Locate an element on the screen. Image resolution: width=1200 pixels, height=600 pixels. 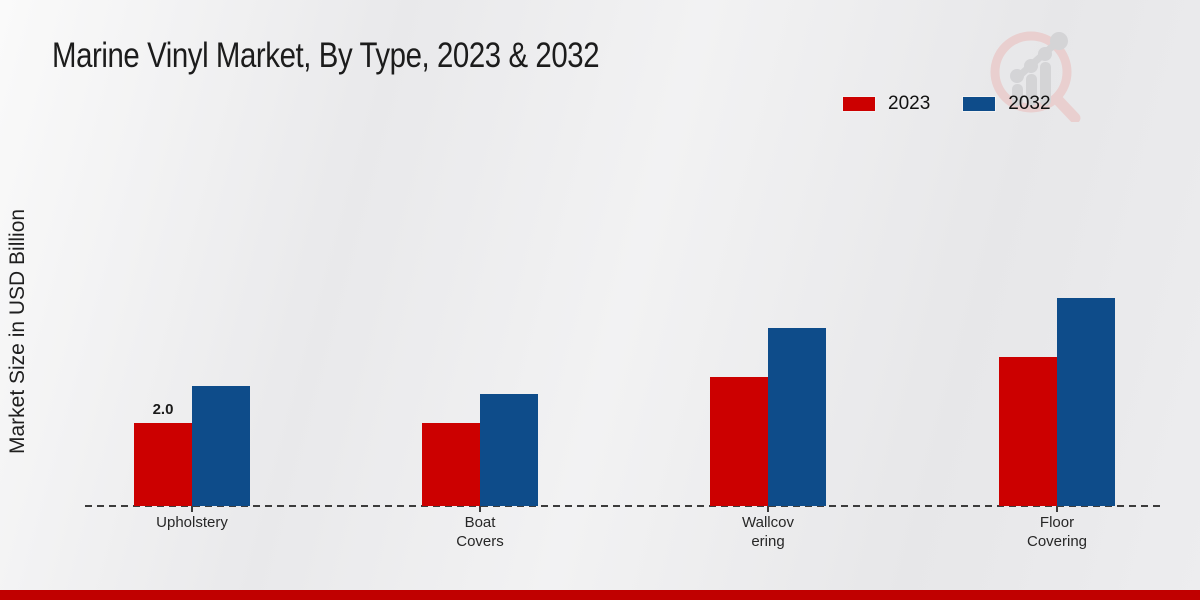
category-label: Boat Covers is located at coordinates (480, 532).